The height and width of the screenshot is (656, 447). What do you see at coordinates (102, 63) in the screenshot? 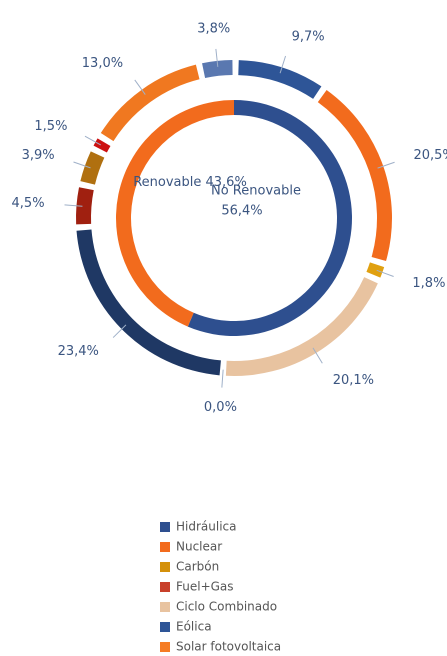
I see `value-label: 13,0%` at bounding box center [102, 63].